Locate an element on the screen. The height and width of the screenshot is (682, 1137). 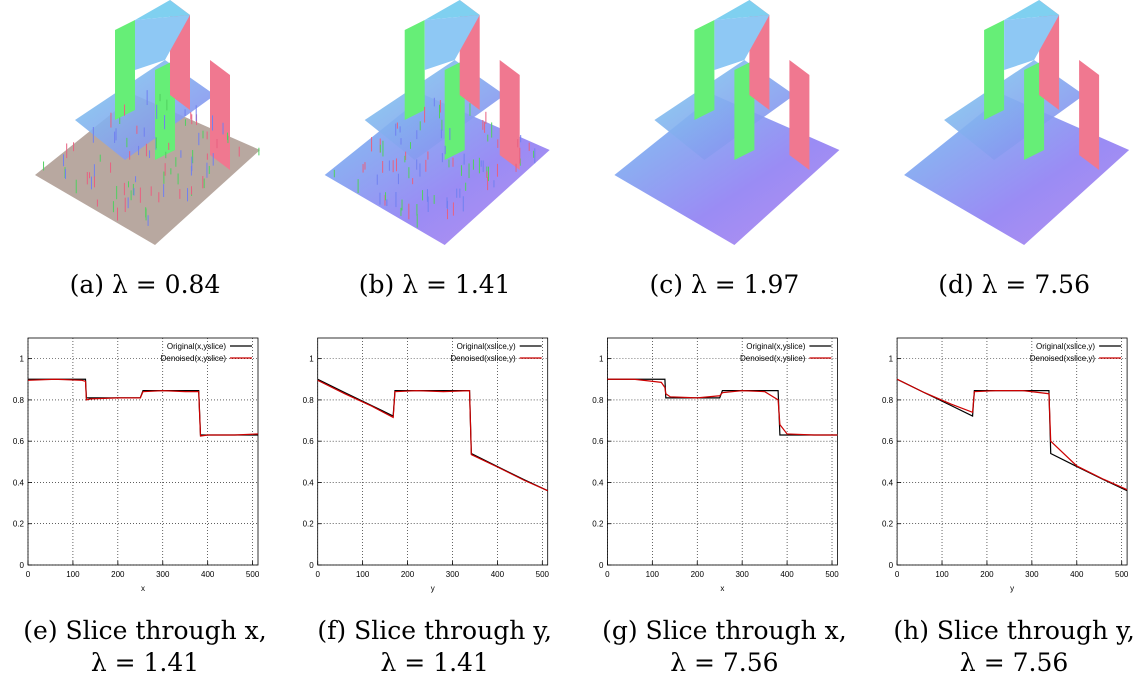
panel-caption: (c) λ = 1.97 is located at coordinates (724, 284).